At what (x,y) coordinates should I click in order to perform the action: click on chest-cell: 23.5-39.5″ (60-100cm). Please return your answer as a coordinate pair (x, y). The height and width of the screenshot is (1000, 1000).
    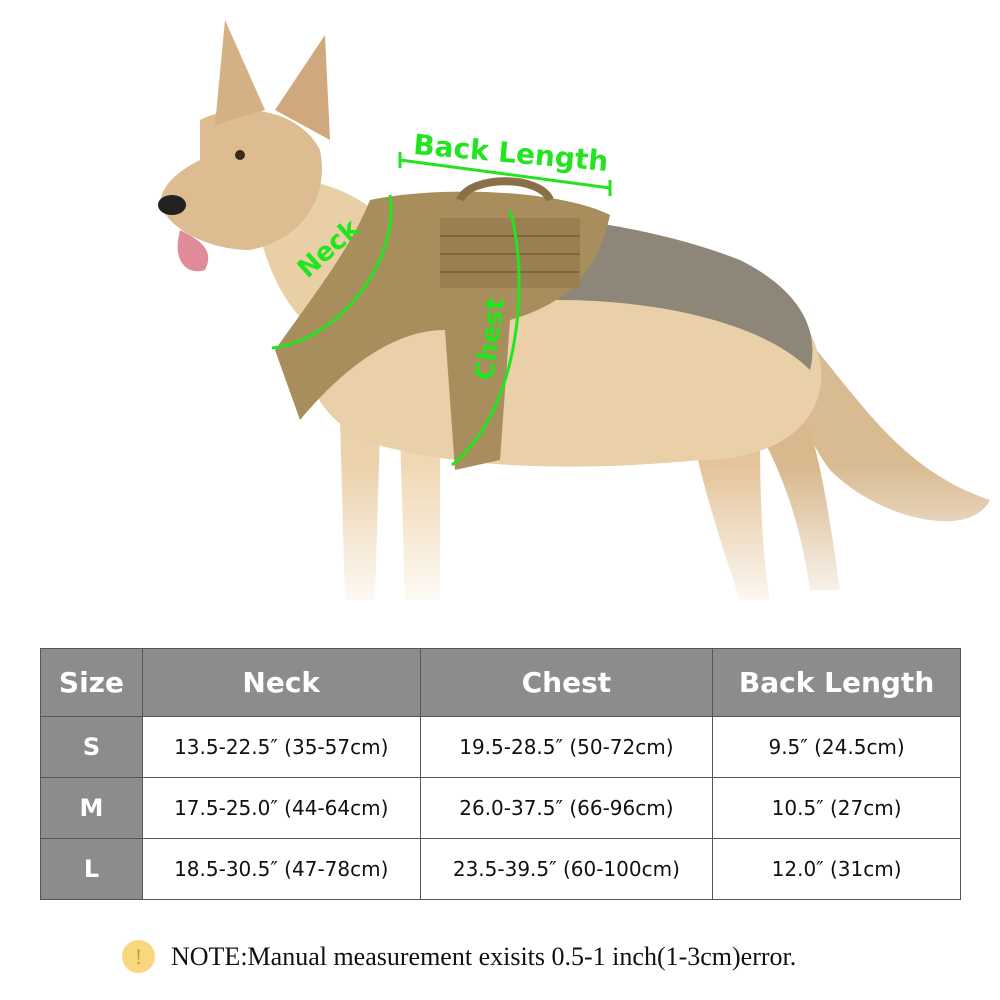
    Looking at the image, I should click on (566, 869).